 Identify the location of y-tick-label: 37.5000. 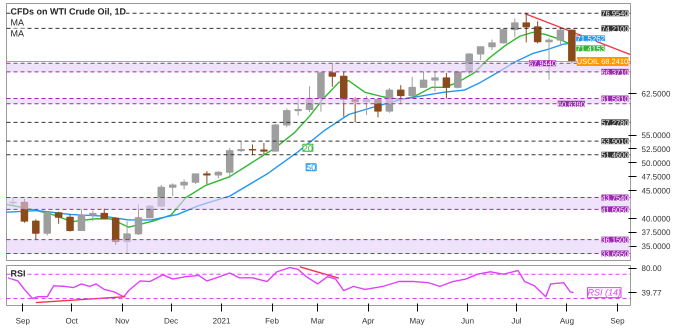
(656, 233).